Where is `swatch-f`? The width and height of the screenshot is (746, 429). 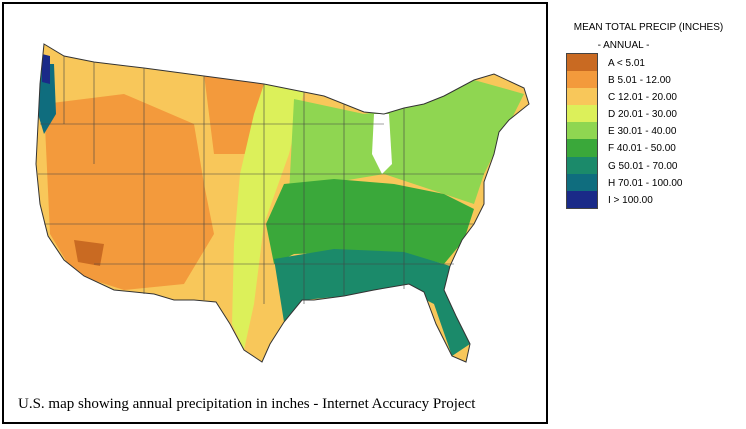
swatch-f is located at coordinates (582, 148).